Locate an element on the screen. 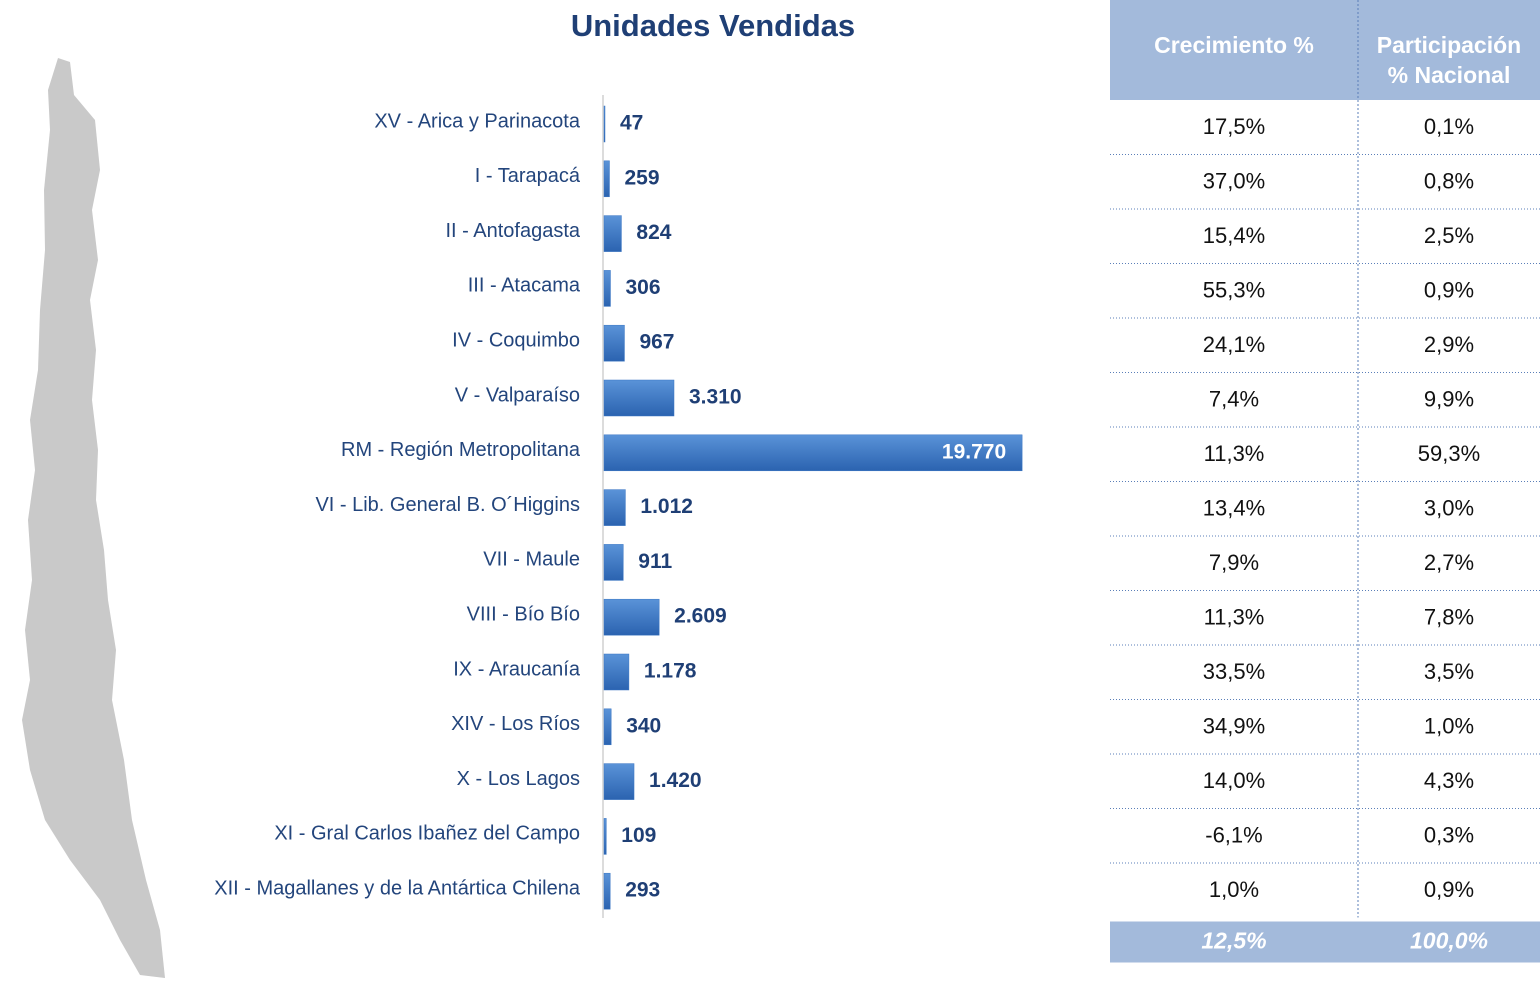 The width and height of the screenshot is (1540, 986). value-label: 306 is located at coordinates (642, 287).